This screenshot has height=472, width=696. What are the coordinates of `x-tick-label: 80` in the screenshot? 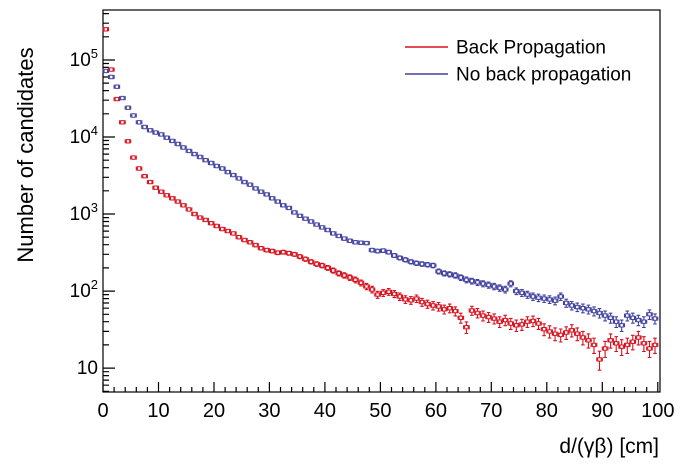 It's located at (547, 411).